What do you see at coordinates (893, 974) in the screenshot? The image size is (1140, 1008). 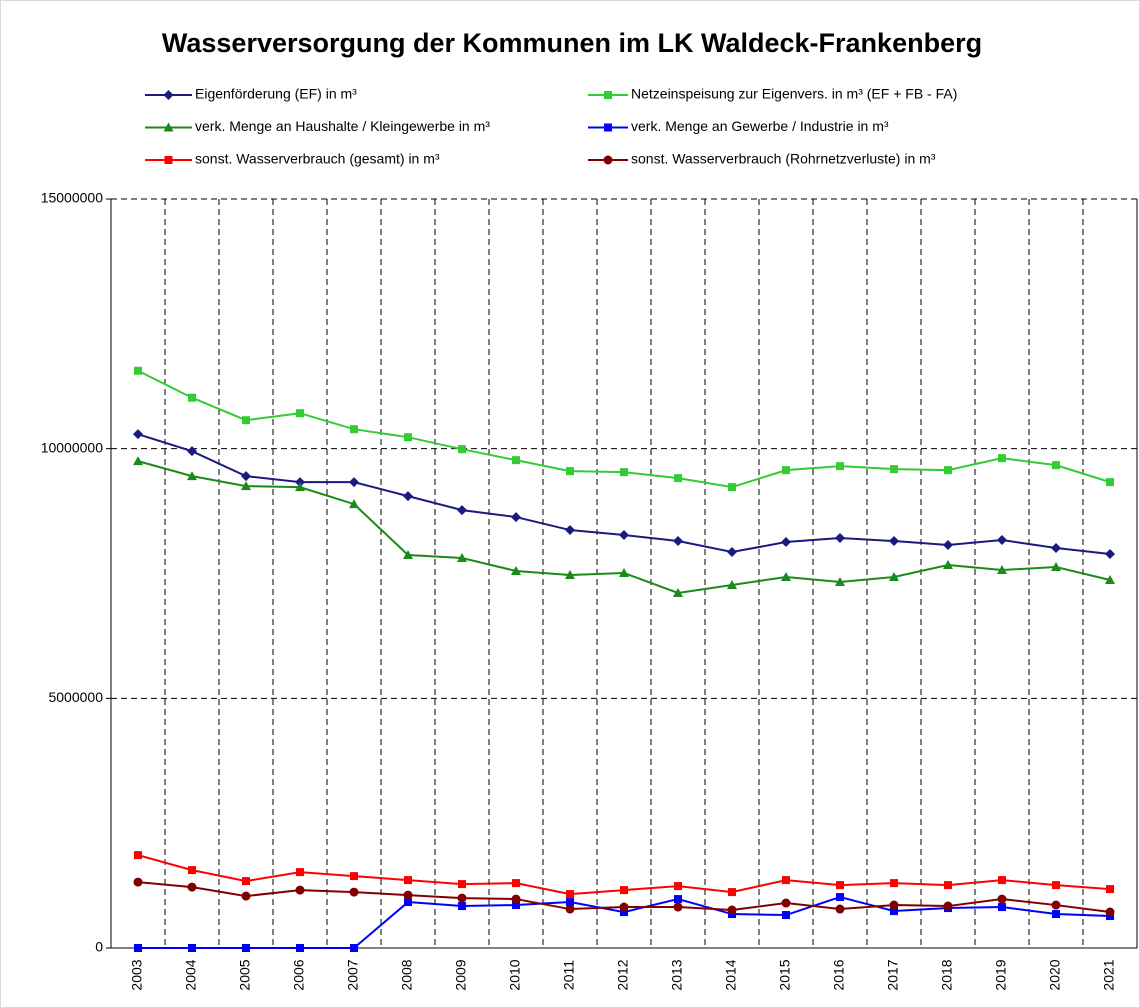 I see `x-tick-label: 2017` at bounding box center [893, 974].